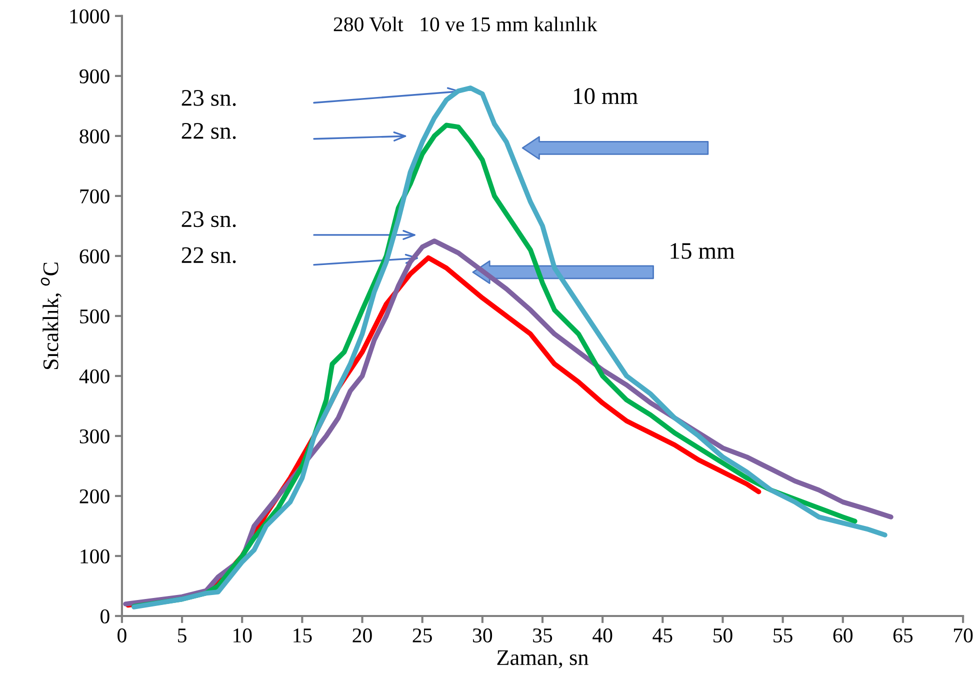 This screenshot has width=978, height=694. Describe the element at coordinates (95, 136) in the screenshot. I see `y-tick-label: 800` at that location.